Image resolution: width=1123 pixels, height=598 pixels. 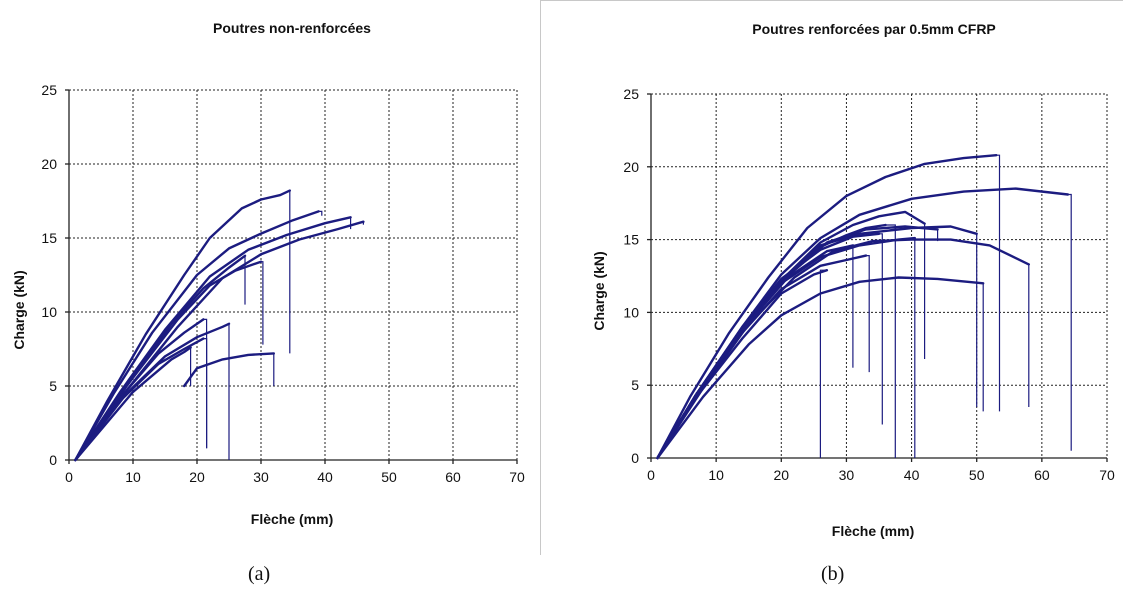 I want to click on series-group, so click(x=219, y=325).